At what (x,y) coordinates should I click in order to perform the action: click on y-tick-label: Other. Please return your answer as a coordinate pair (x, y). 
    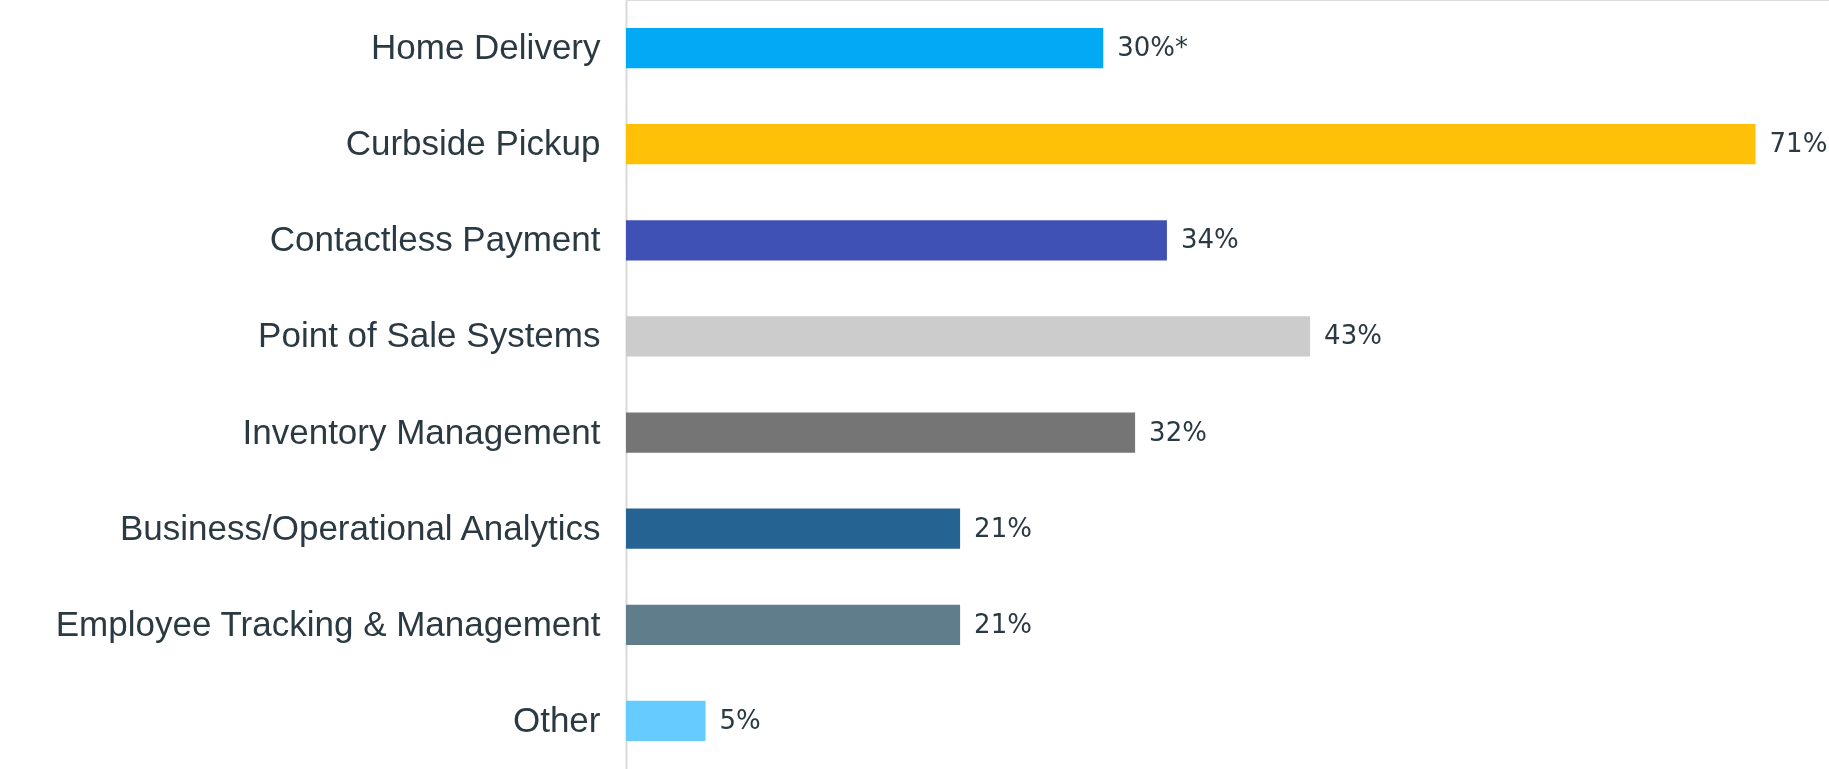
    Looking at the image, I should click on (556, 719).